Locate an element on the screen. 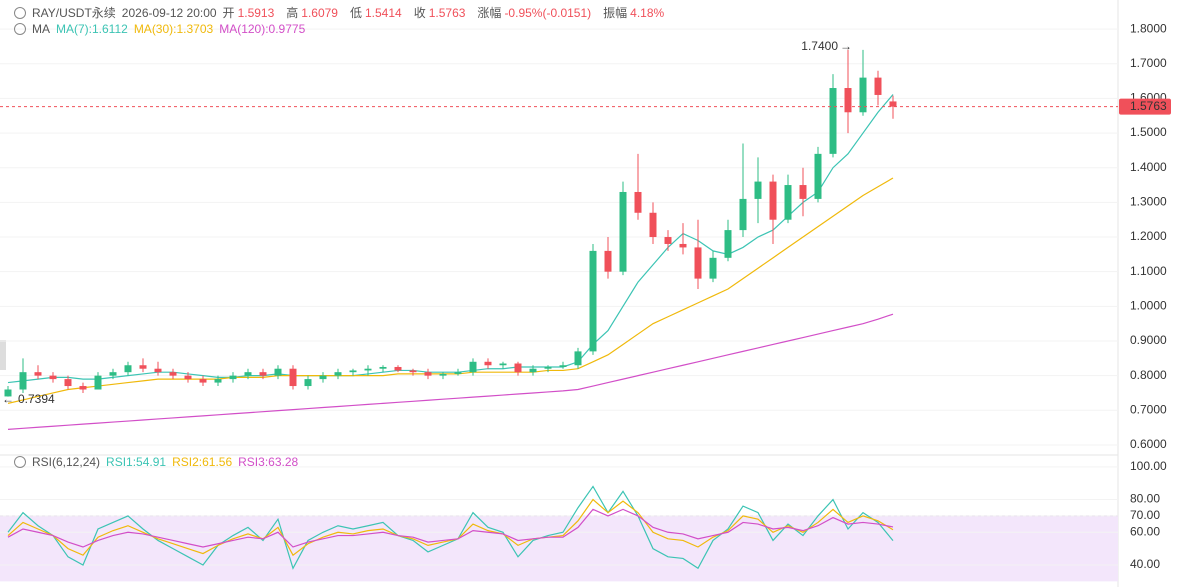 The height and width of the screenshot is (587, 1178). field-label: 涨幅 is located at coordinates (489, 13).